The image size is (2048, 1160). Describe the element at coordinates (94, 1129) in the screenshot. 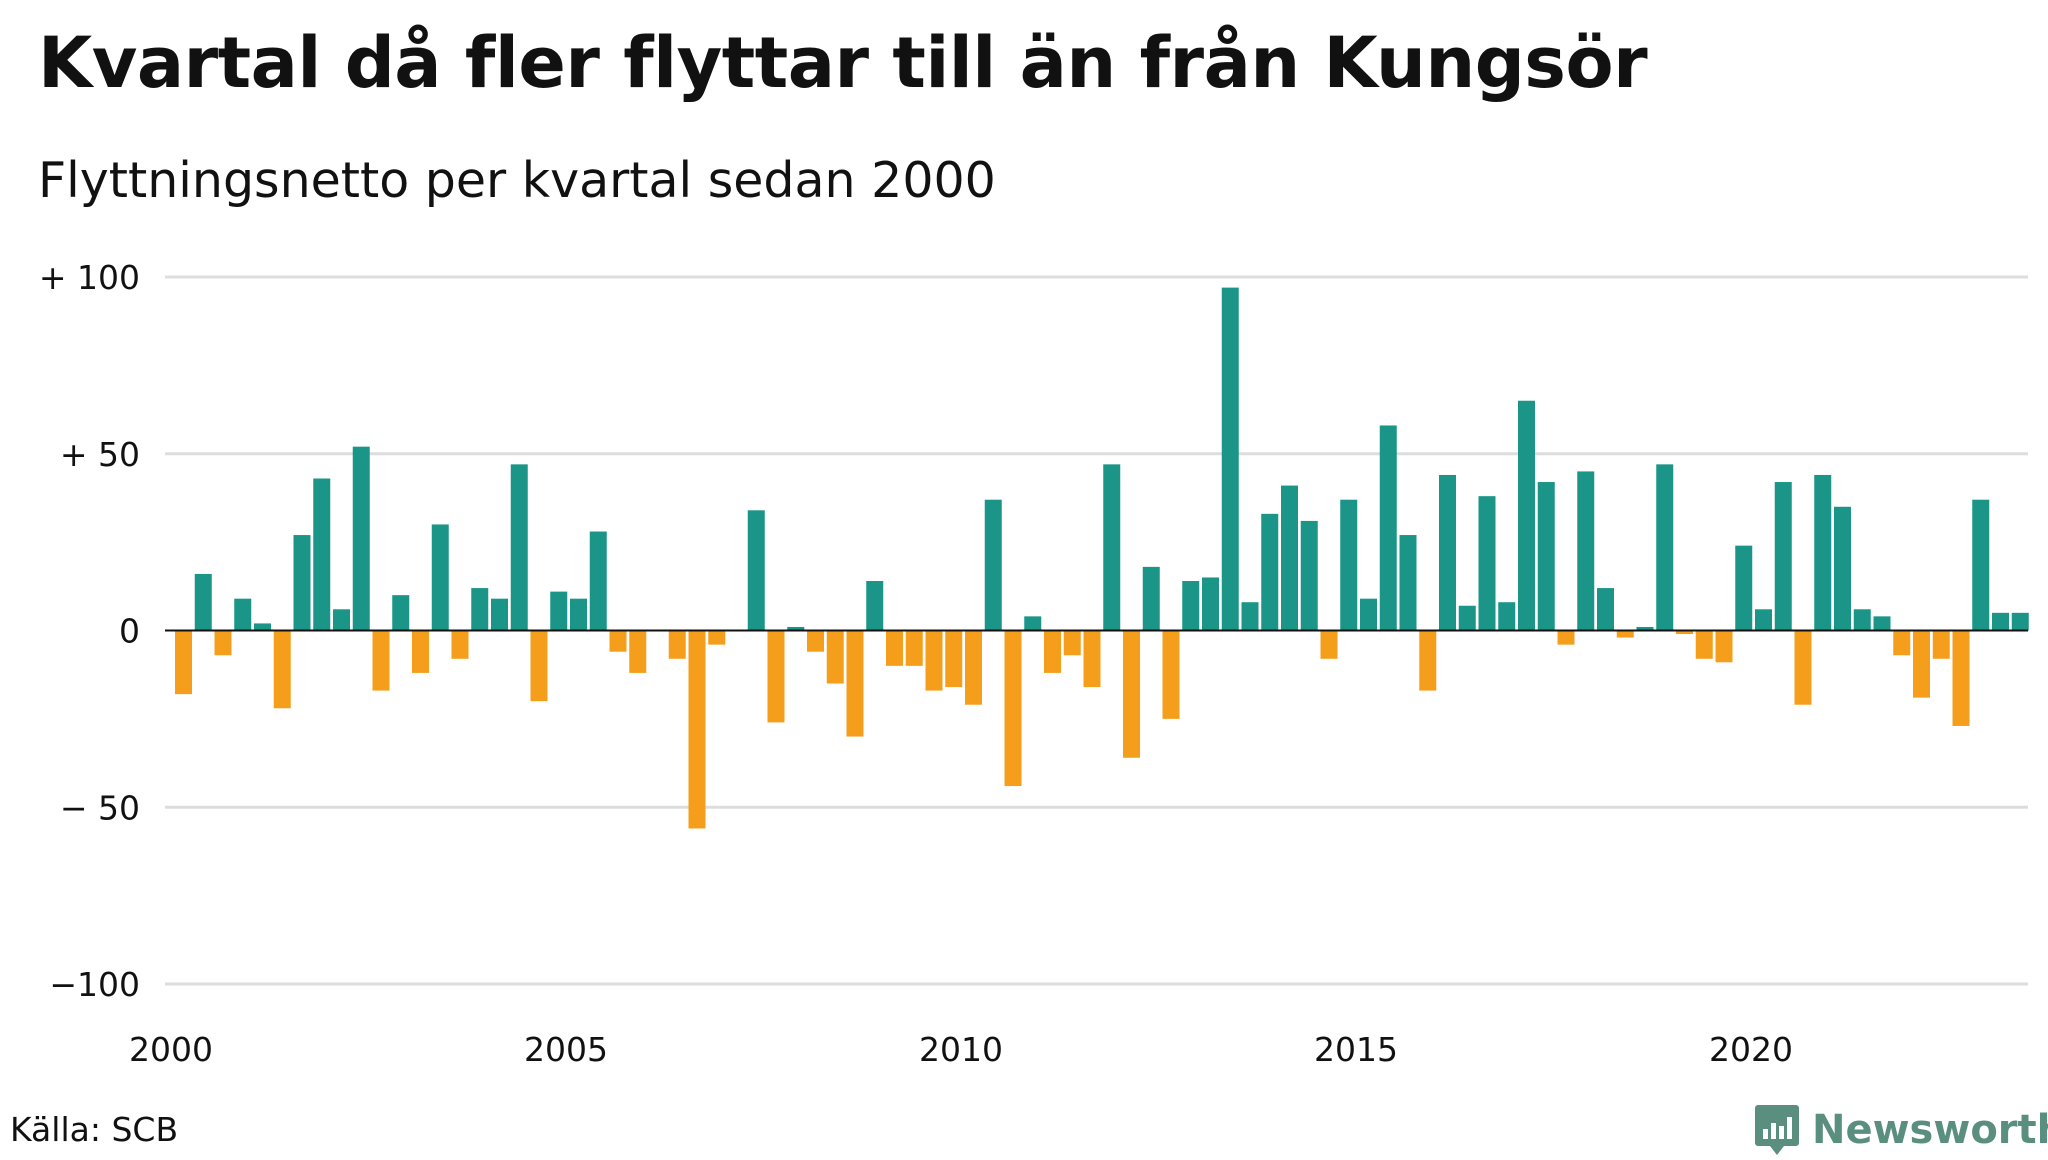

I see `source-note: Källa: SCB` at that location.